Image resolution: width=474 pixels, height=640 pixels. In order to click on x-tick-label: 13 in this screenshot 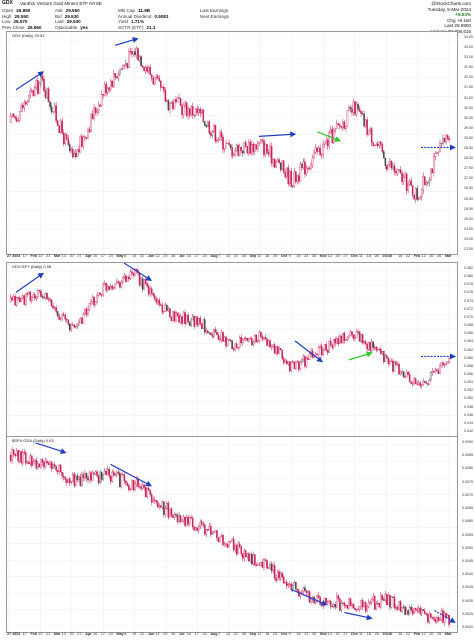, I will do `click(40, 256)`.